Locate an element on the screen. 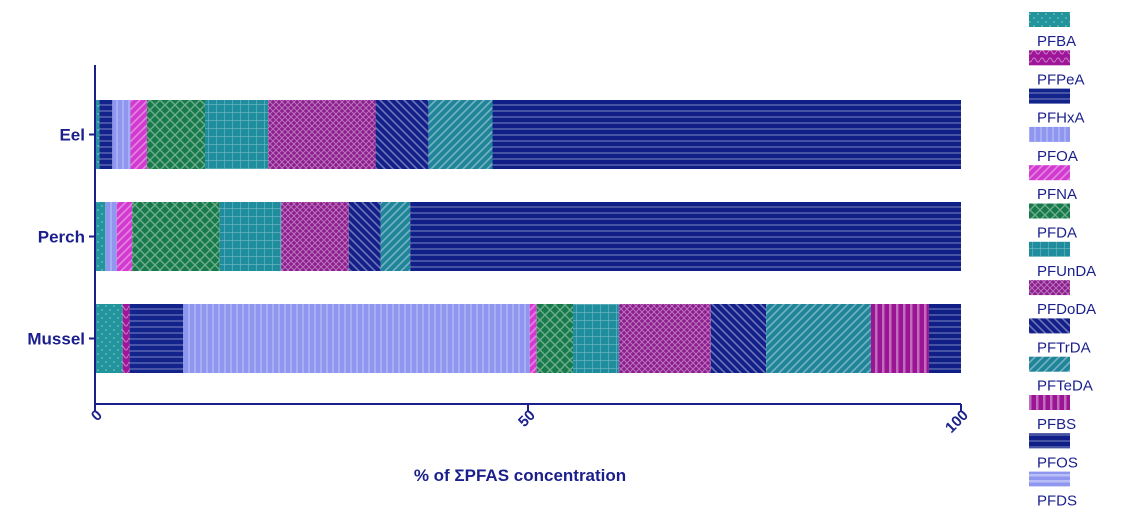  legend-label-pfteda: PFTeDA is located at coordinates (1065, 386).